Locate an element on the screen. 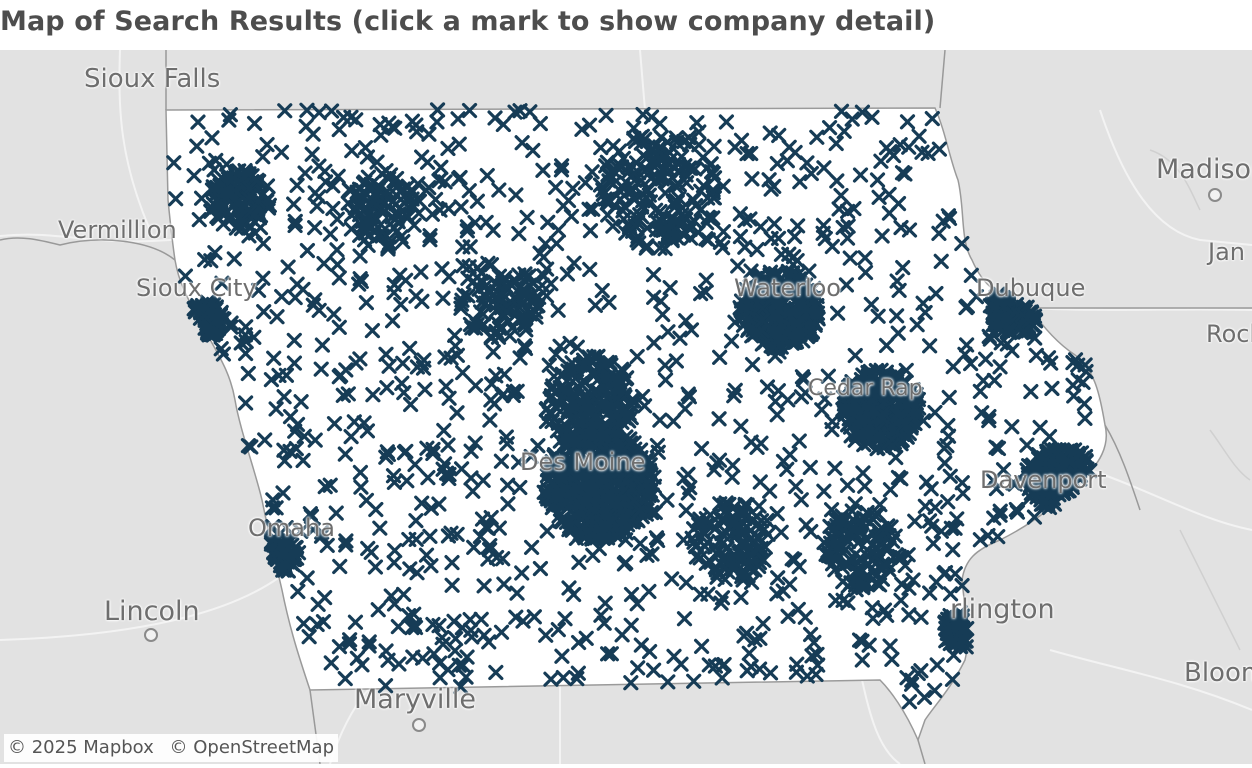 This screenshot has width=1252, height=768. city-label-sioux-city: Sioux City is located at coordinates (196, 288).